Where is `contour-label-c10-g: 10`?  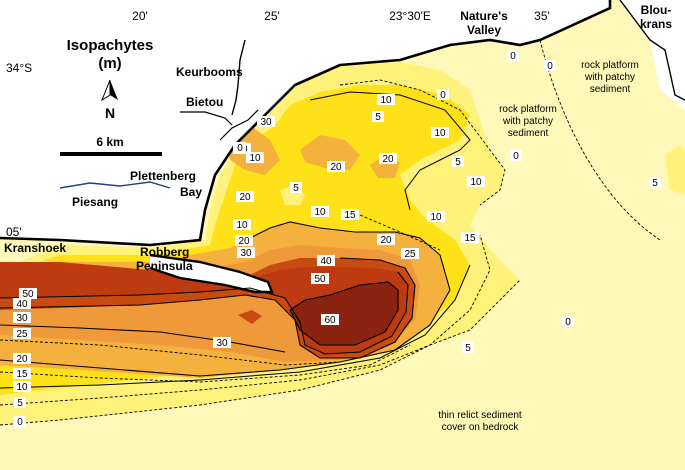 contour-label-c10-g: 10 is located at coordinates (436, 217).